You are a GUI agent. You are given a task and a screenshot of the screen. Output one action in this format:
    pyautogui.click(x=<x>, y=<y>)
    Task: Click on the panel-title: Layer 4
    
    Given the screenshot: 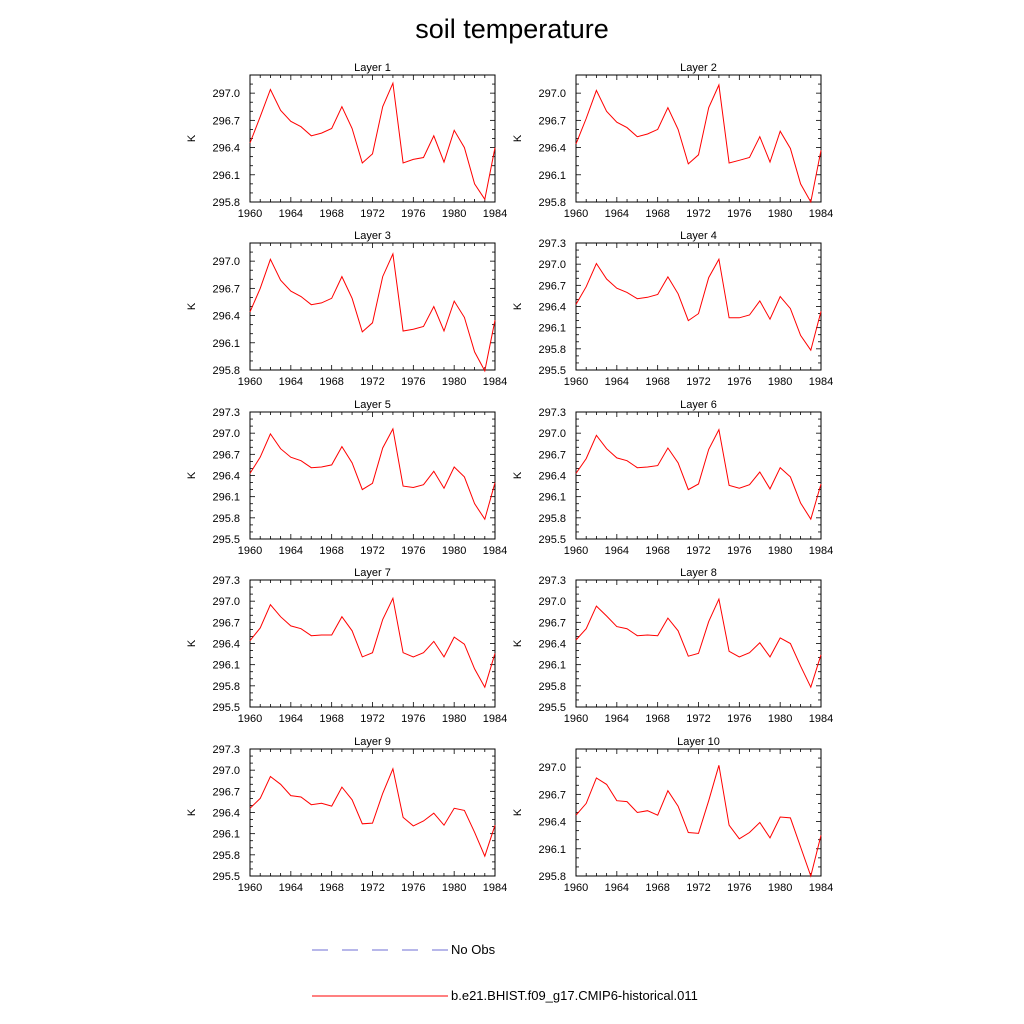 What is the action you would take?
    pyautogui.click(x=698, y=236)
    